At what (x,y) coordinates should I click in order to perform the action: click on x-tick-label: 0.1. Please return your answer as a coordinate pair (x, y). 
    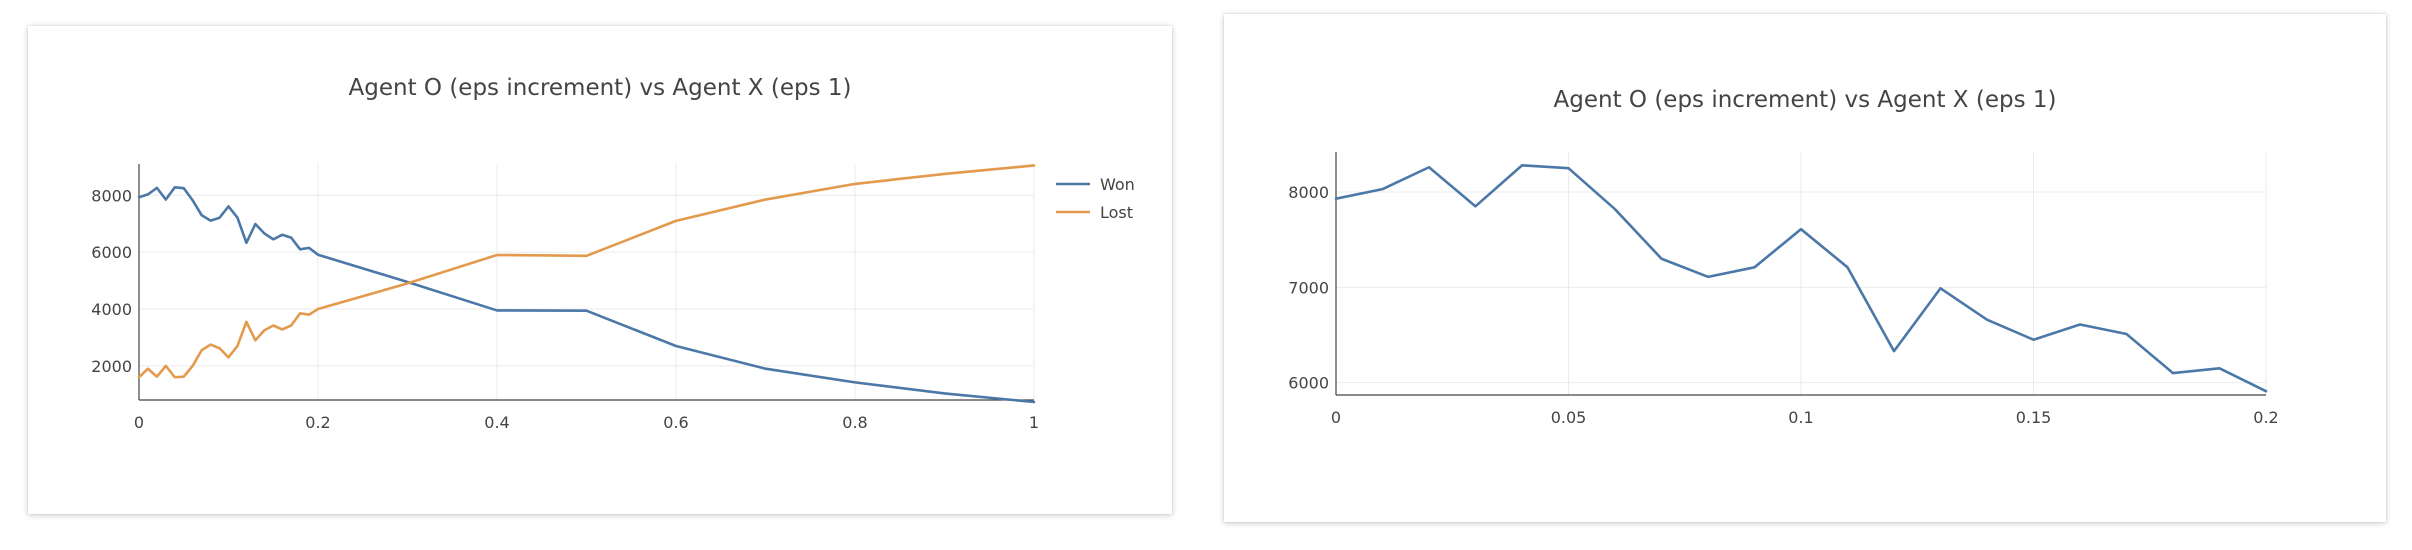
    Looking at the image, I should click on (1800, 417).